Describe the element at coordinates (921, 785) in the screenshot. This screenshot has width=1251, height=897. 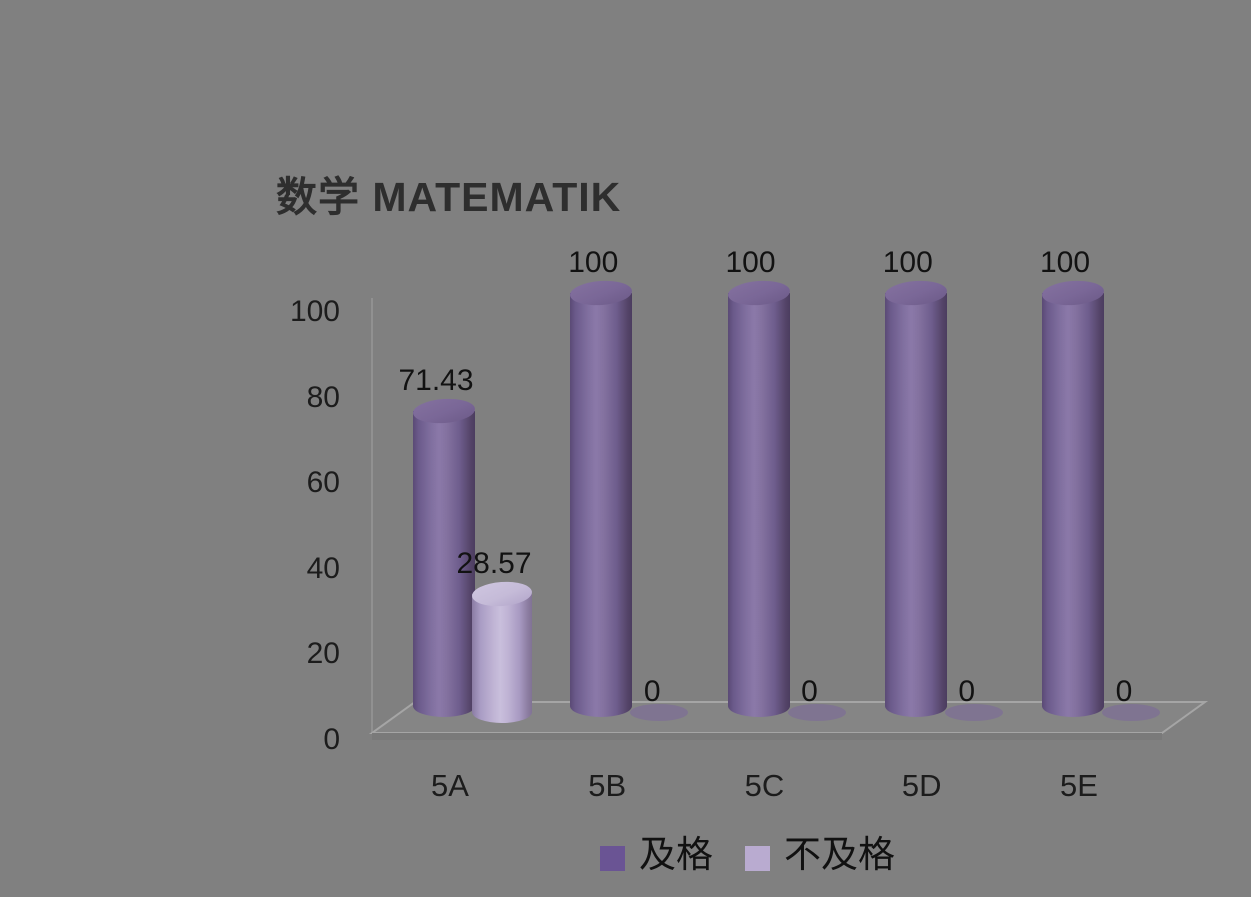
I see `x-axis-category-label-5D: 5D` at that location.